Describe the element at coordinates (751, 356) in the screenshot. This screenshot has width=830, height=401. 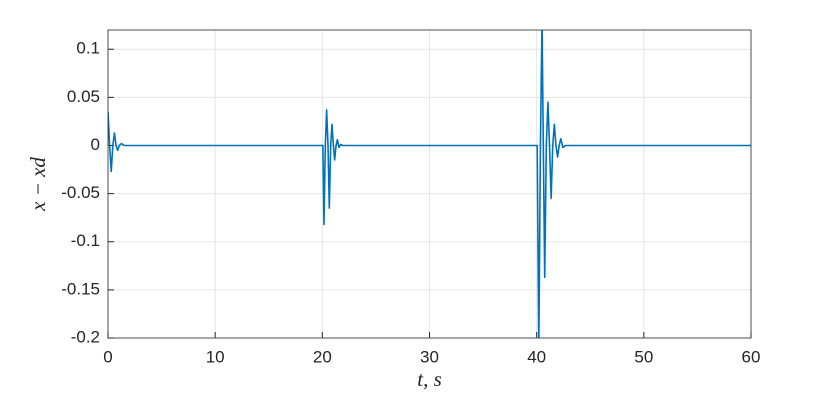
I see `x-tick-label: 60` at that location.